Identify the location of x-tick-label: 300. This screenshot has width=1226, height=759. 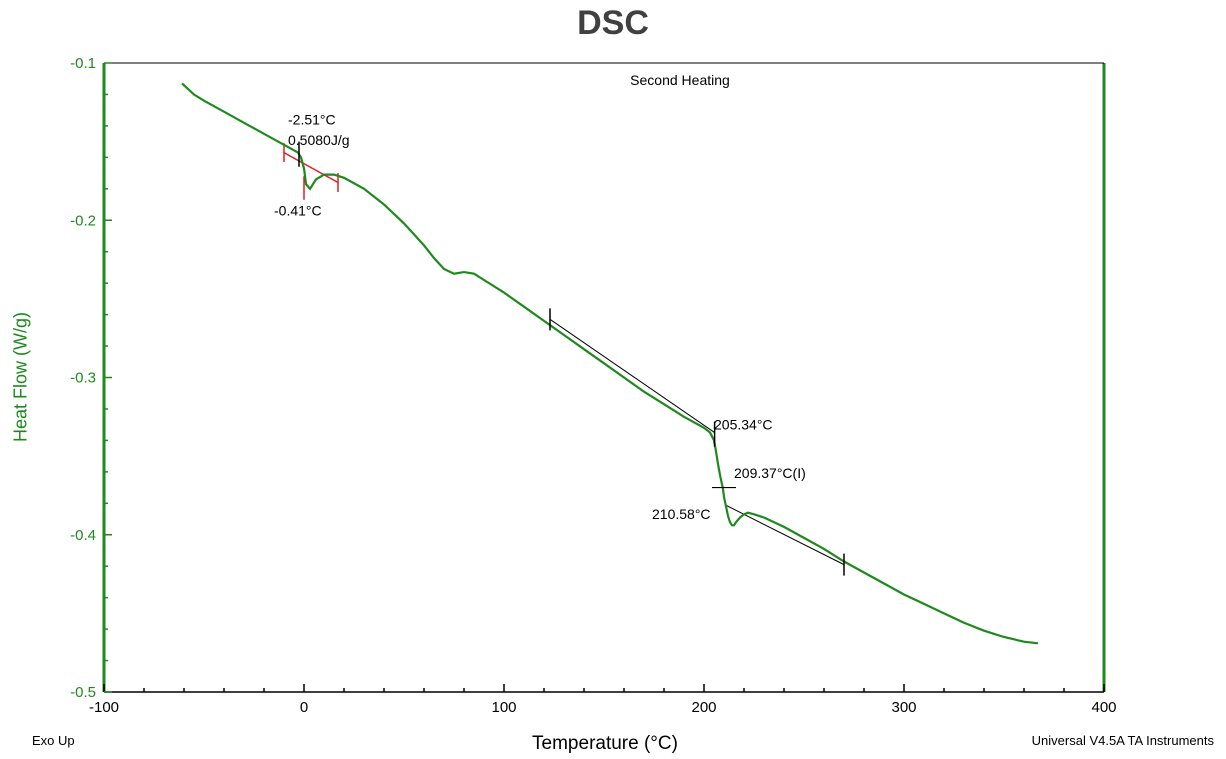
(903, 707).